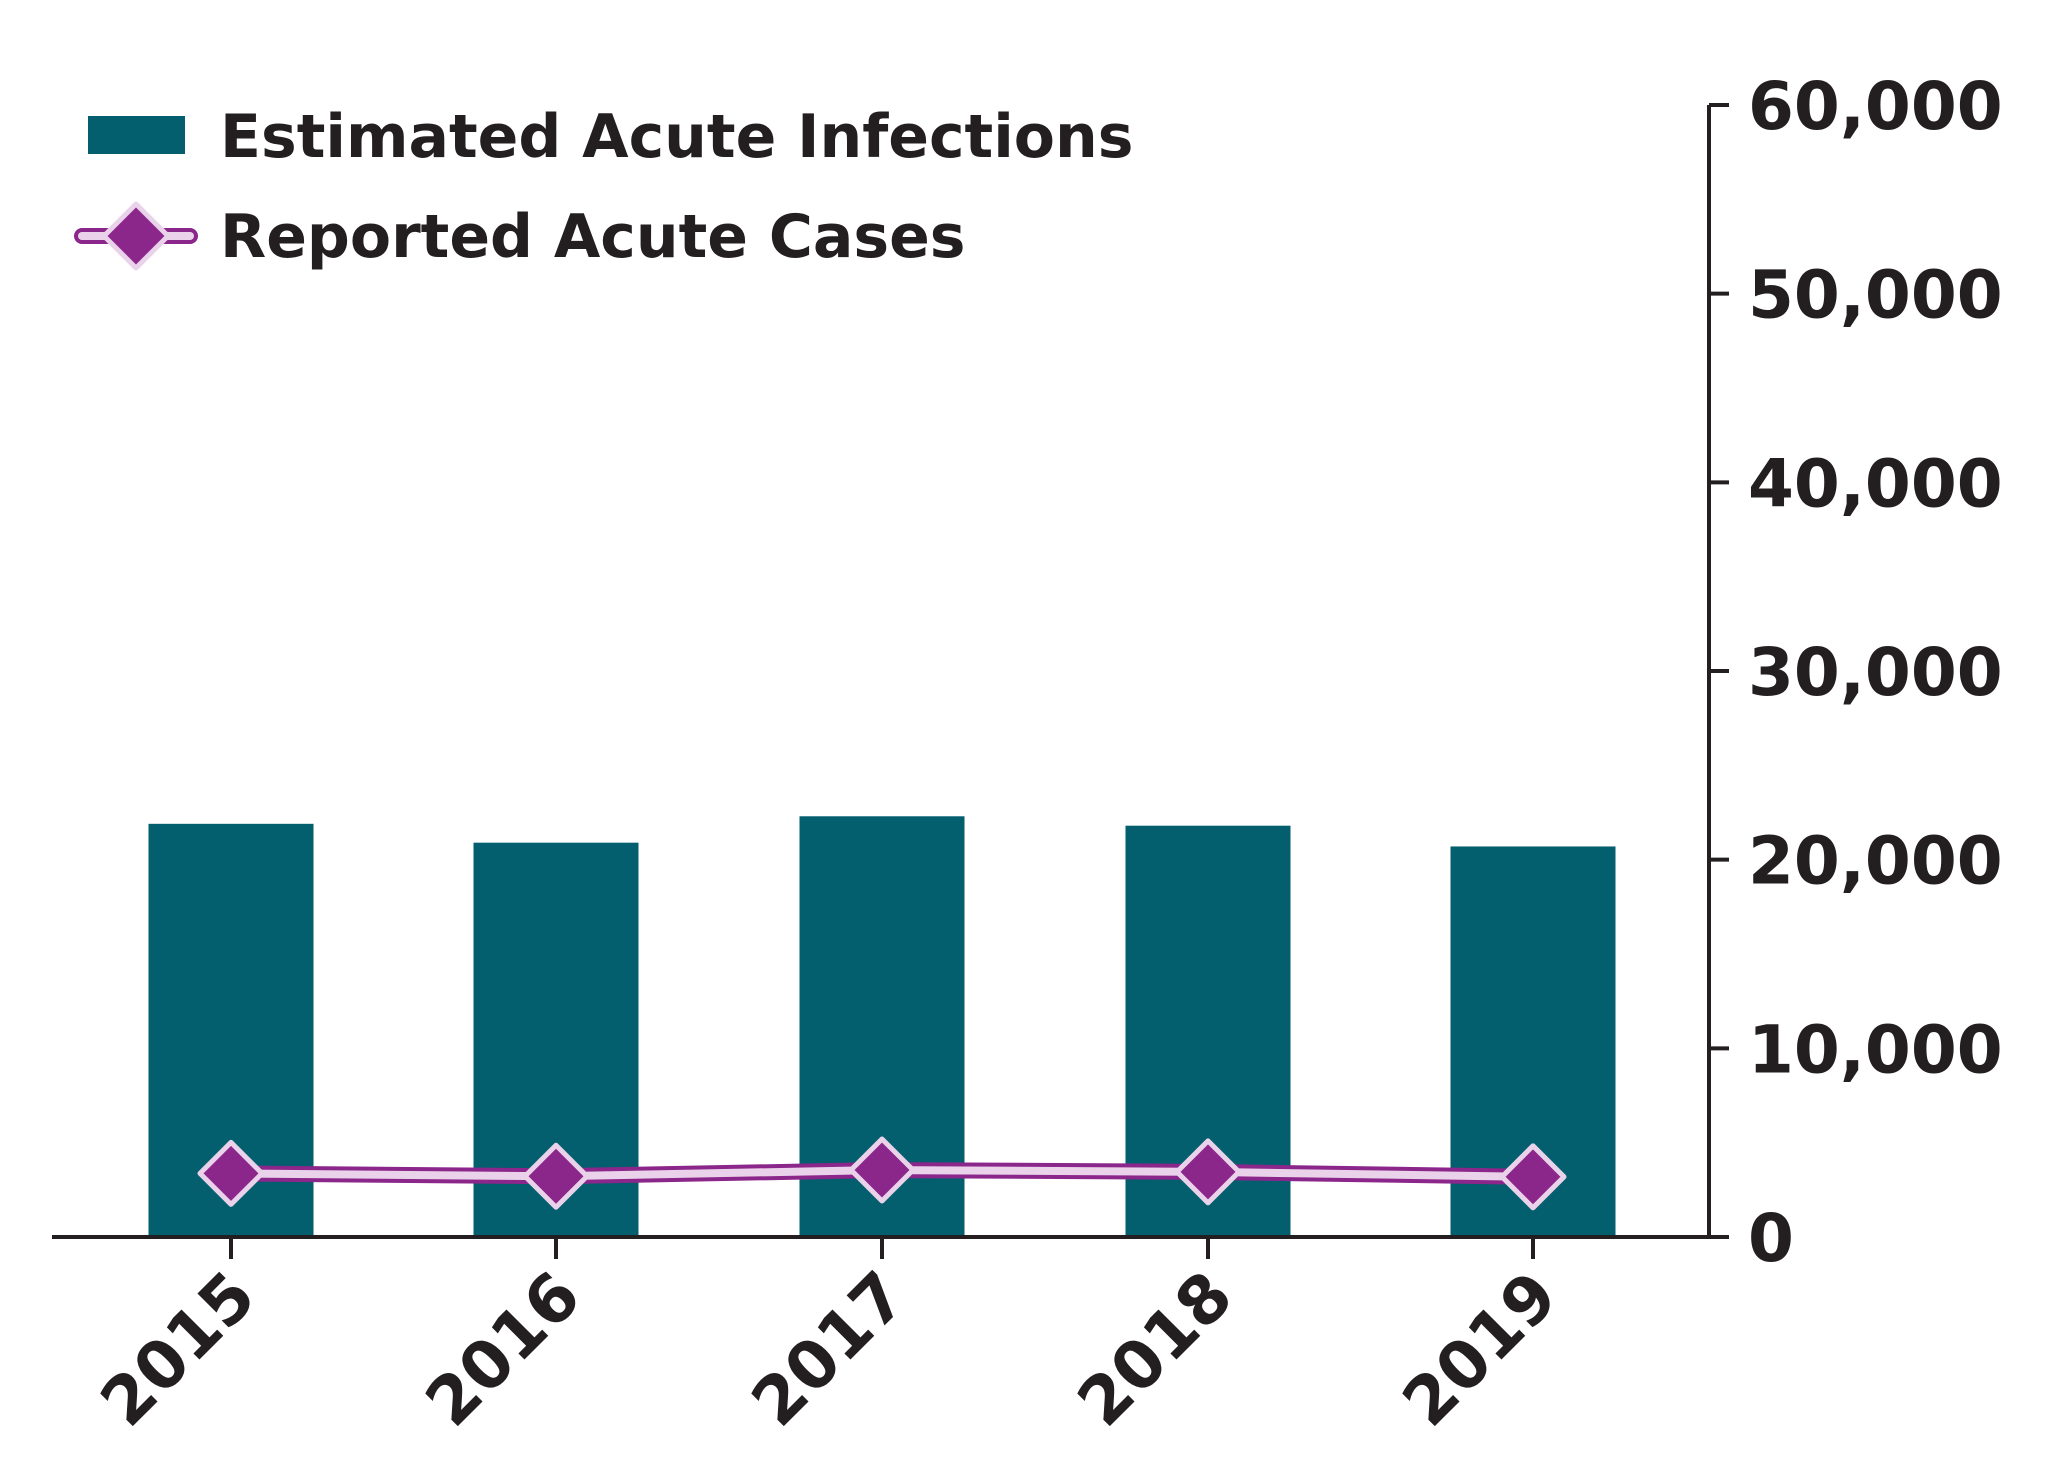 This screenshot has width=2048, height=1477. I want to click on diamond-marker-2019, so click(1533, 1177).